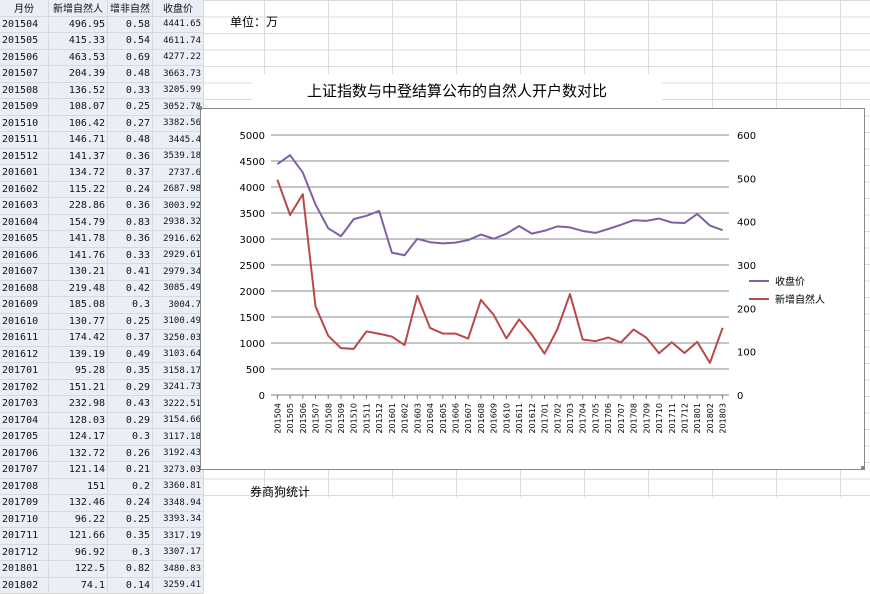  What do you see at coordinates (130, 272) in the screenshot?
I see `table-cell: 0.41` at bounding box center [130, 272].